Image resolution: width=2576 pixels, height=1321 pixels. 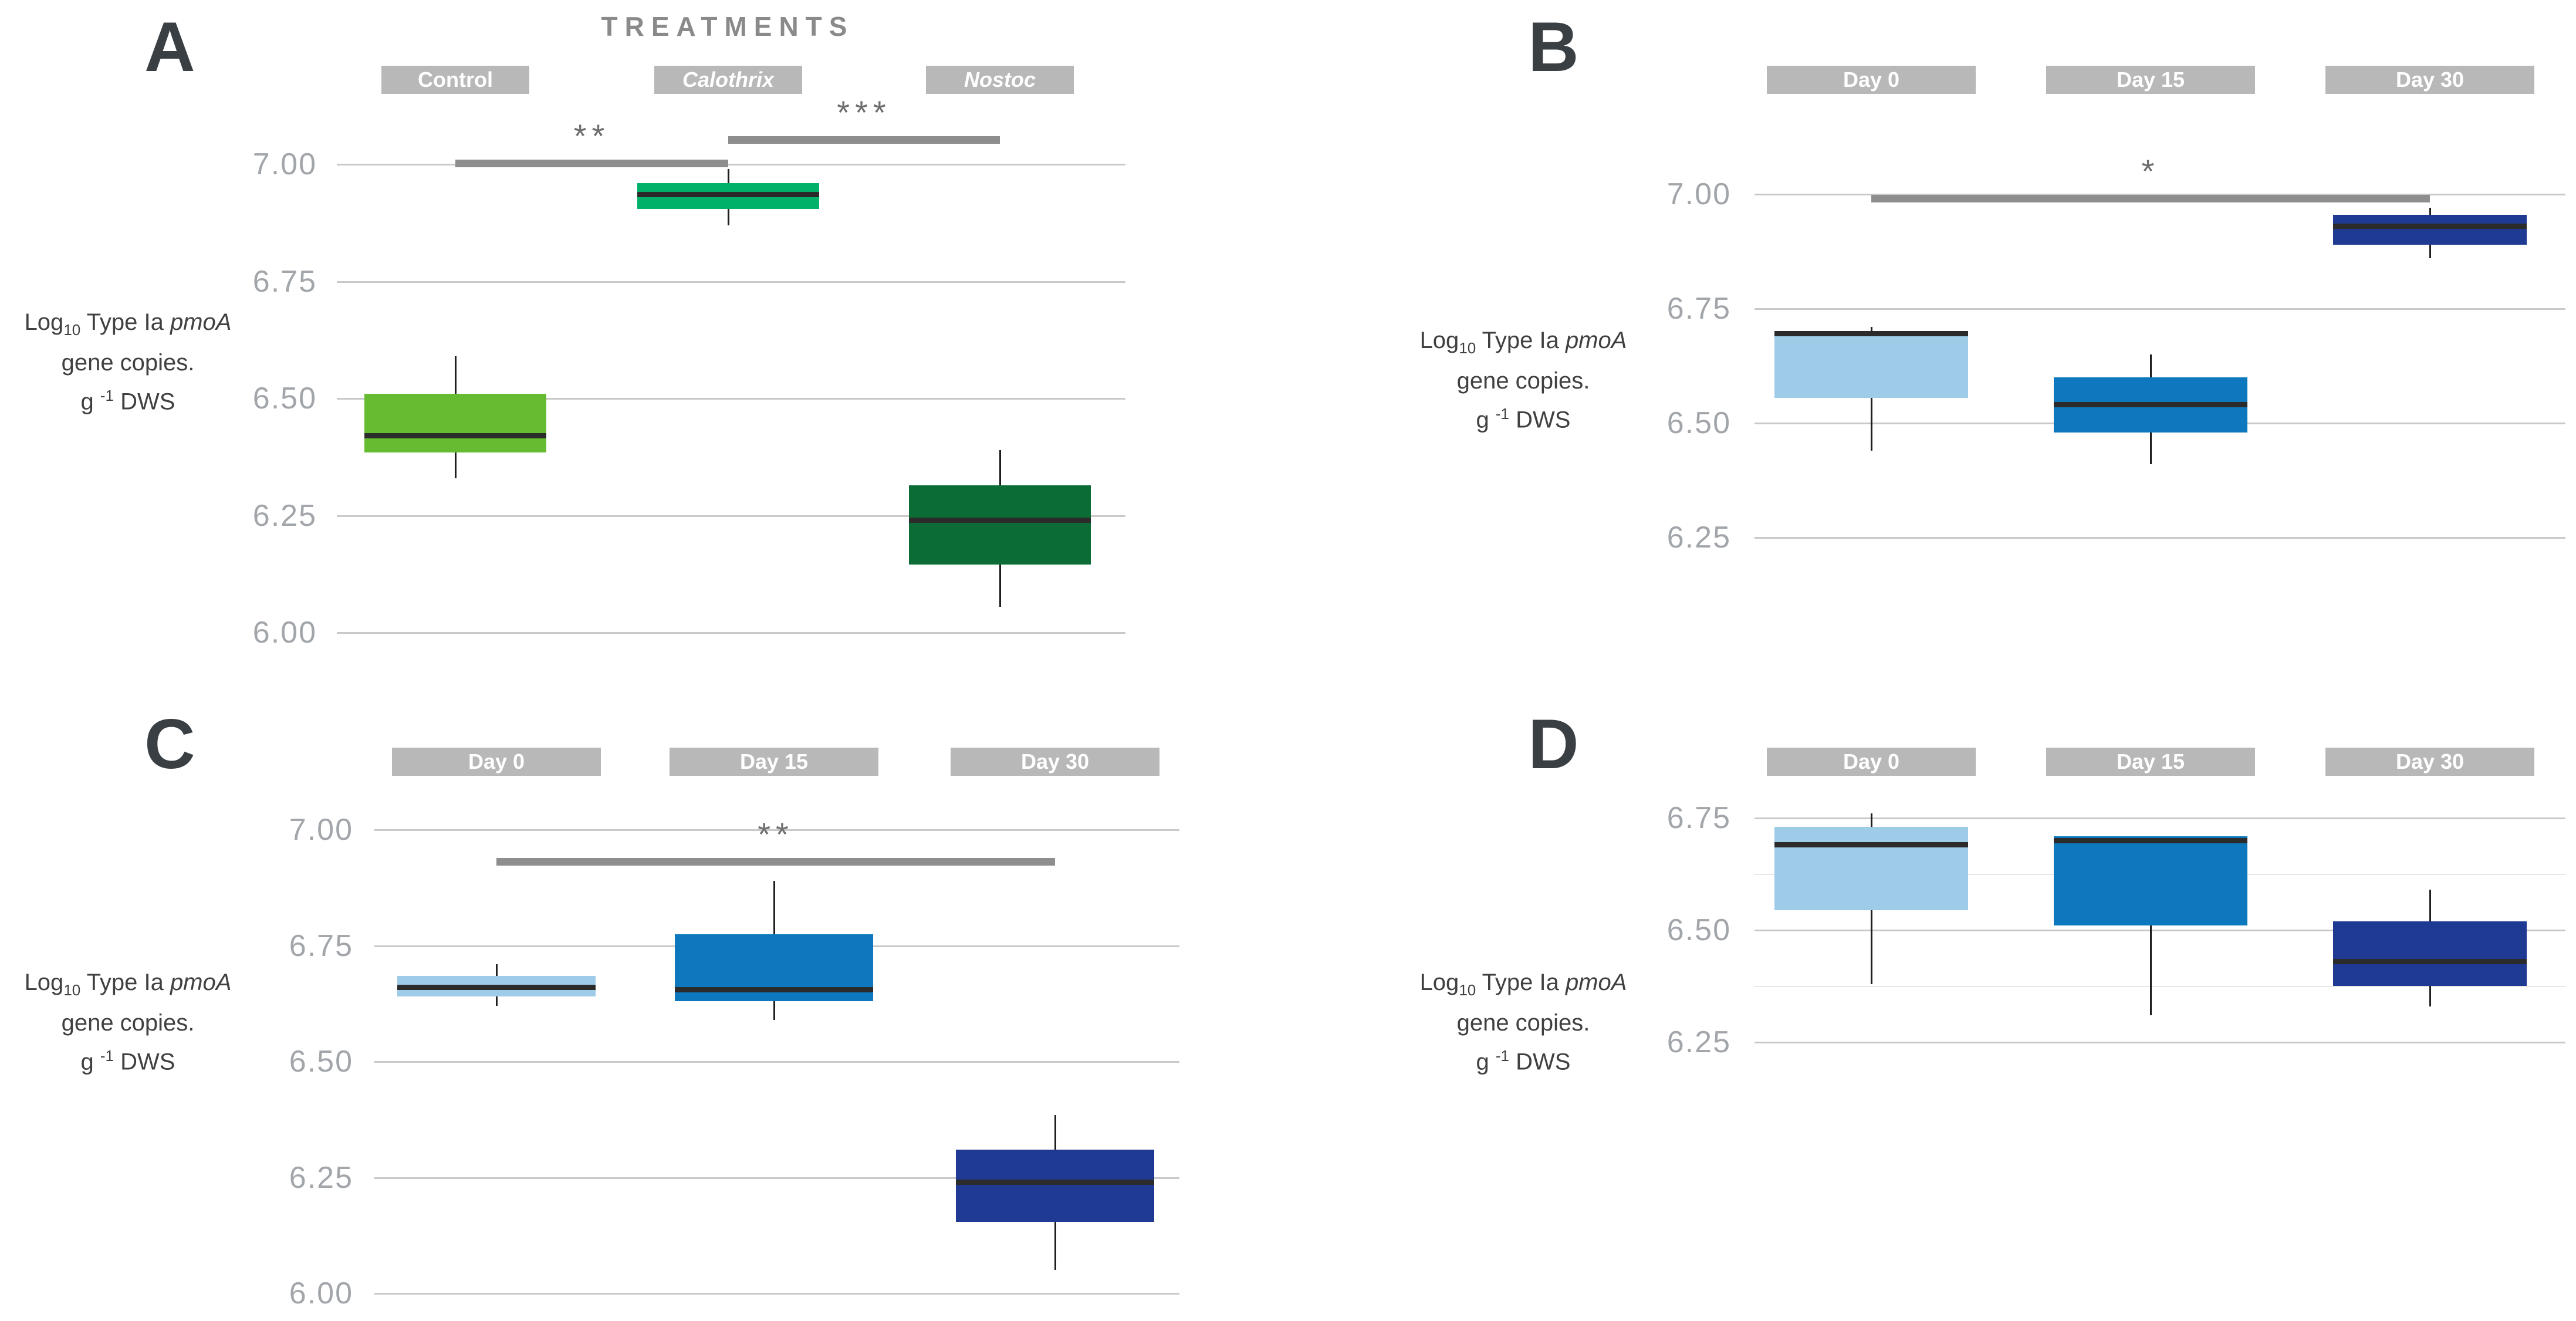 What do you see at coordinates (728, 80) in the screenshot?
I see `category-header: Calothrix` at bounding box center [728, 80].